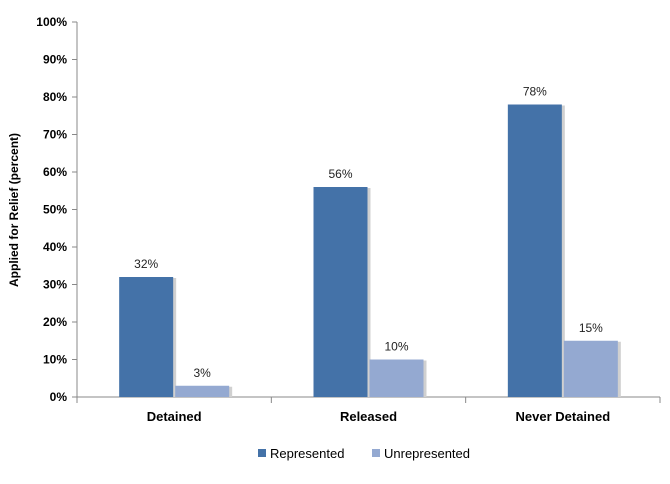 The height and width of the screenshot is (484, 670). What do you see at coordinates (591, 328) in the screenshot?
I see `data-label: 15%` at bounding box center [591, 328].